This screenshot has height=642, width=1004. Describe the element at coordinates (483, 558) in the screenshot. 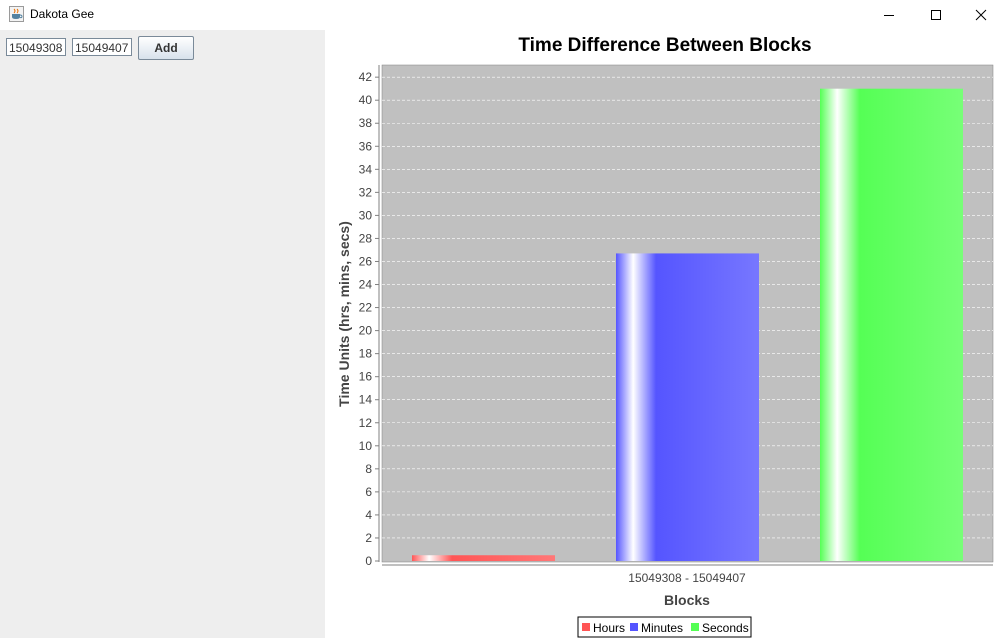

I see `bar-hours` at that location.